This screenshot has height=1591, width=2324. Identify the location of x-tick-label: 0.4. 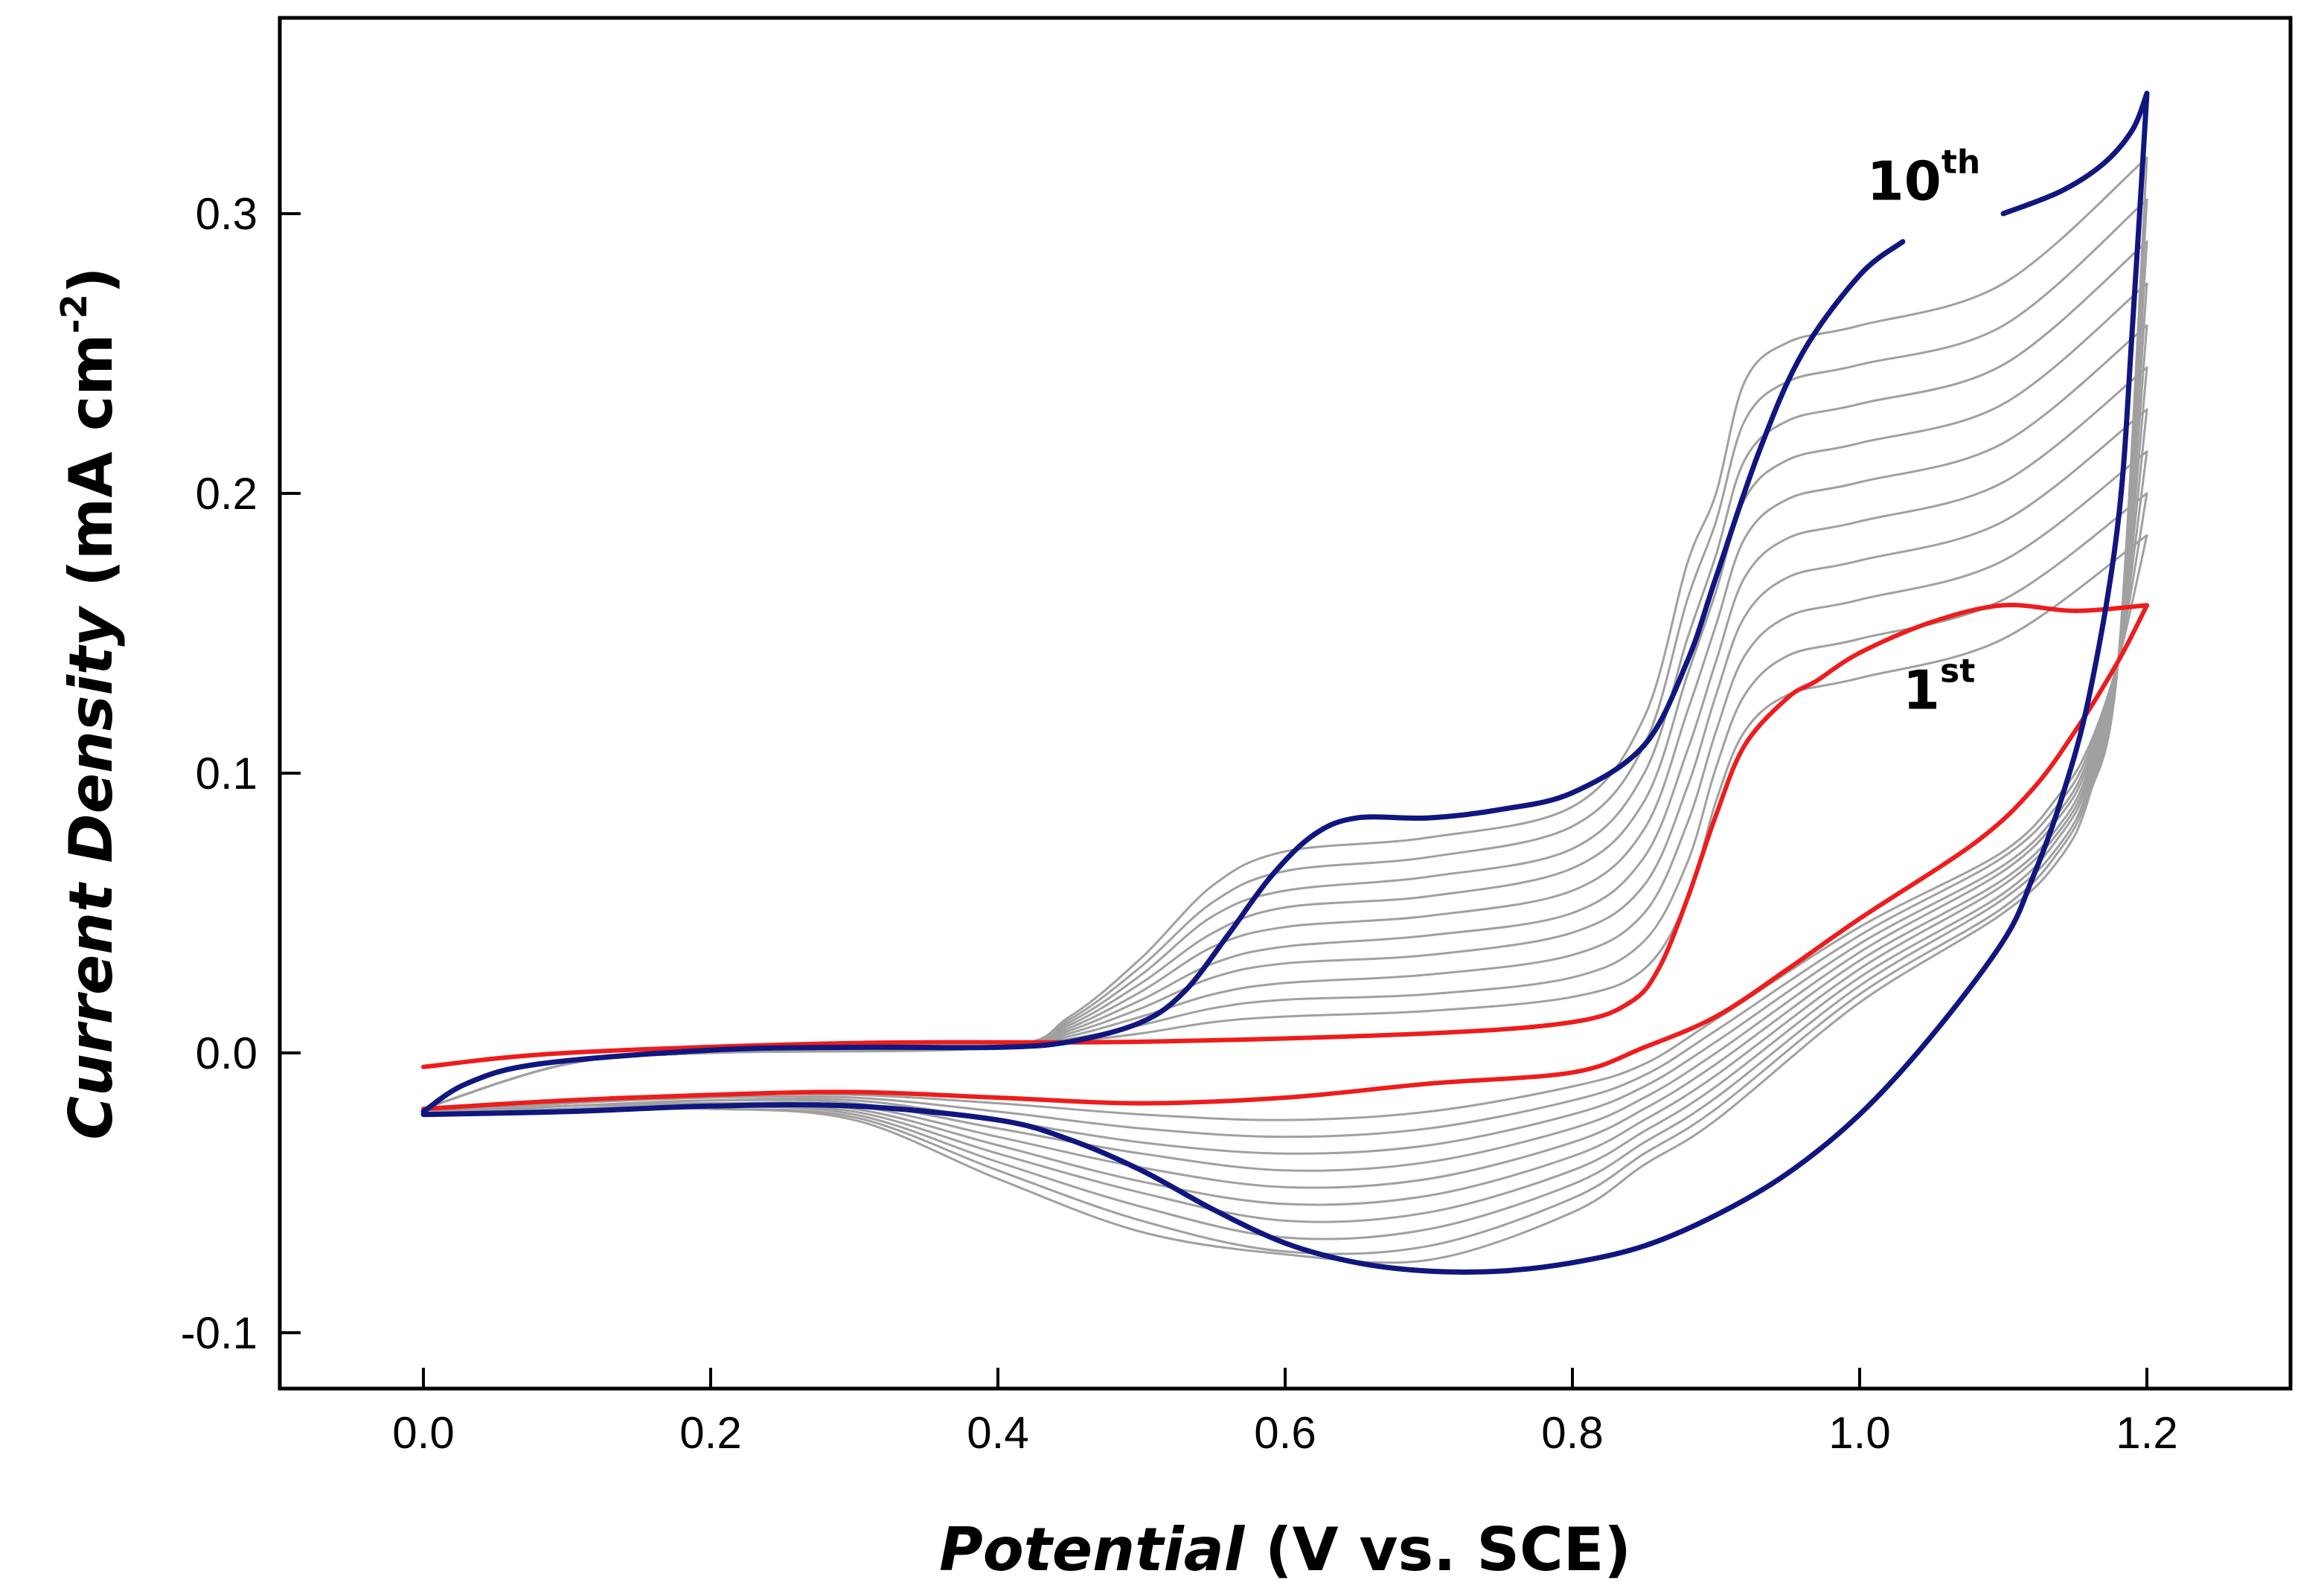
(997, 1433).